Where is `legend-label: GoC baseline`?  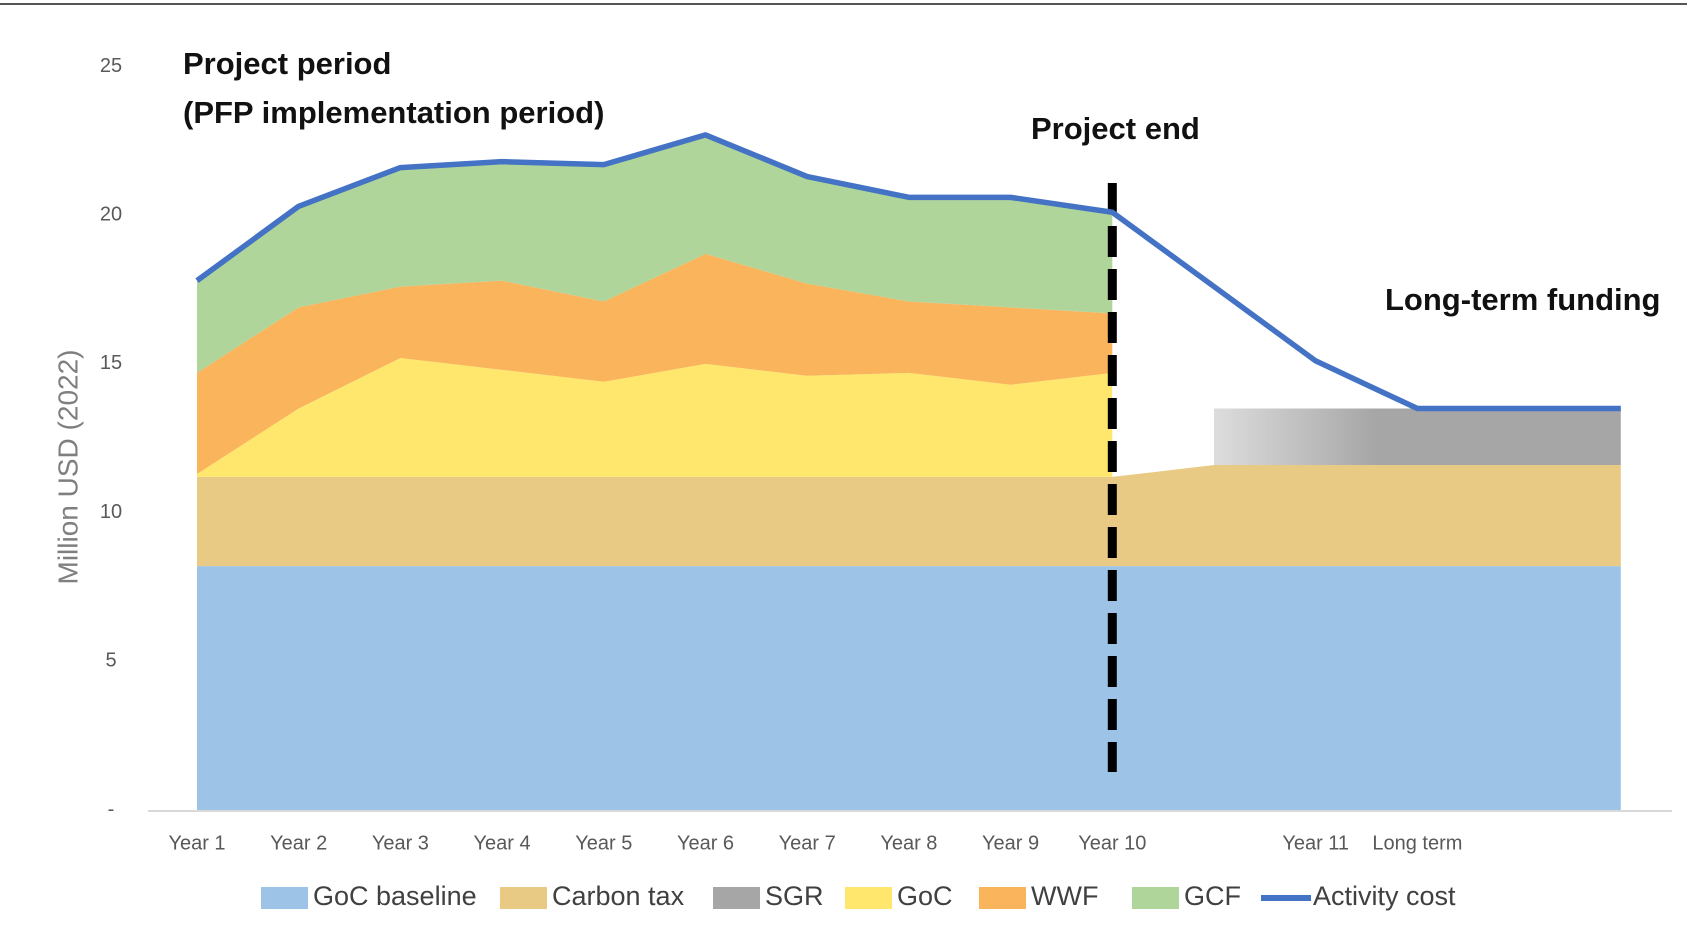 legend-label: GoC baseline is located at coordinates (395, 896).